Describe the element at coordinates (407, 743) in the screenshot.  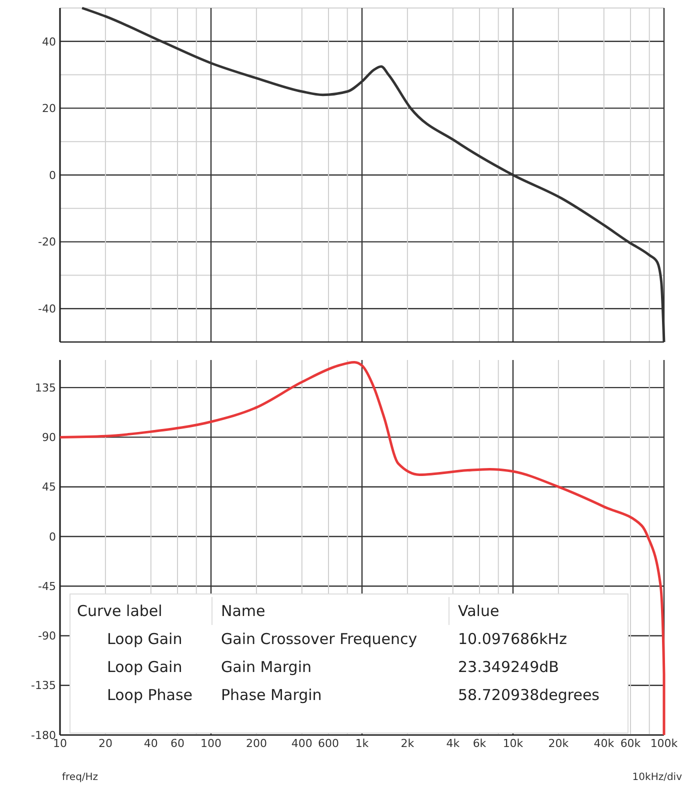
I see `x-tick-label: 2k` at that location.